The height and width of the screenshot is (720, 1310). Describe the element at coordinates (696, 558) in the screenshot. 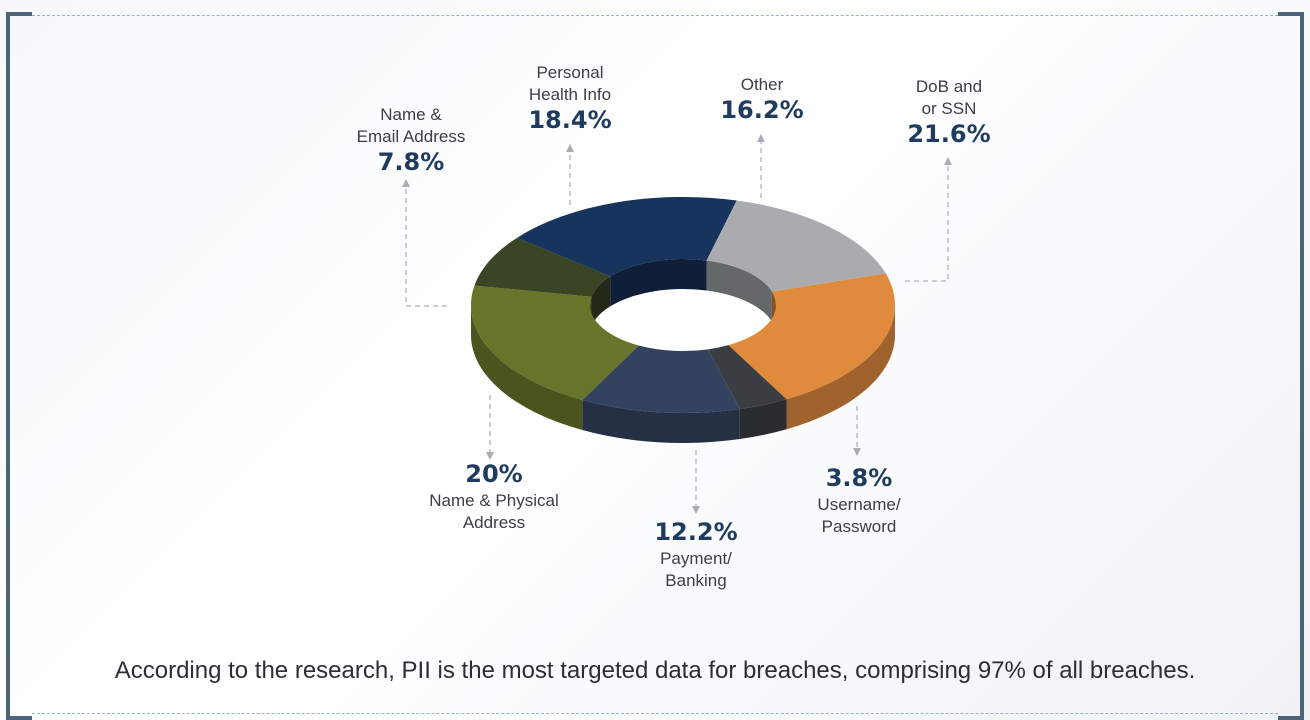

I see `slice-name-line: Payment/` at that location.